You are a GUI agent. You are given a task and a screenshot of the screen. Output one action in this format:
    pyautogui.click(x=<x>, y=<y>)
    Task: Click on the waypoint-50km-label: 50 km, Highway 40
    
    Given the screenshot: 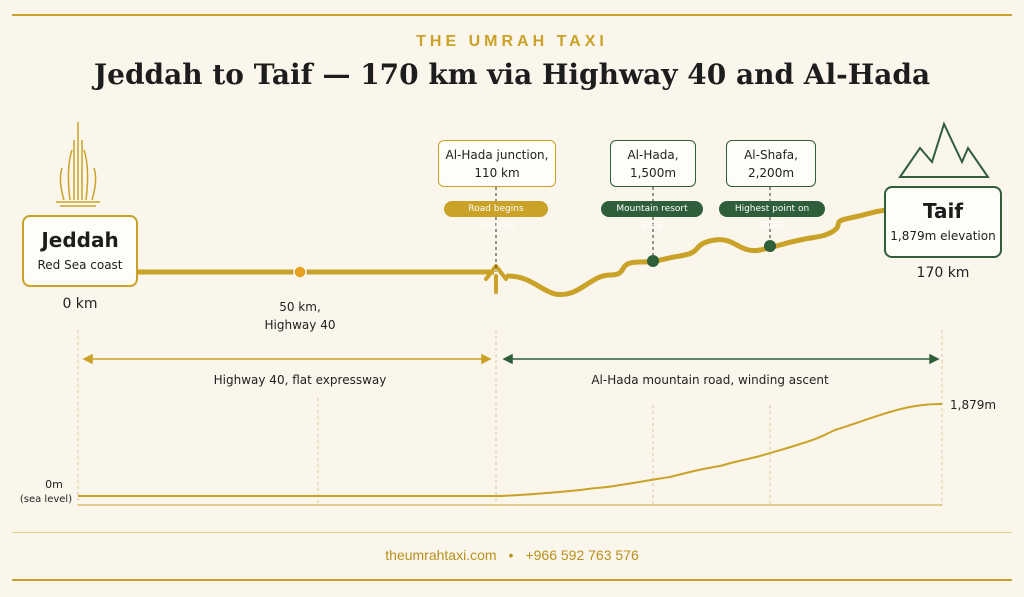 What is the action you would take?
    pyautogui.click(x=300, y=316)
    